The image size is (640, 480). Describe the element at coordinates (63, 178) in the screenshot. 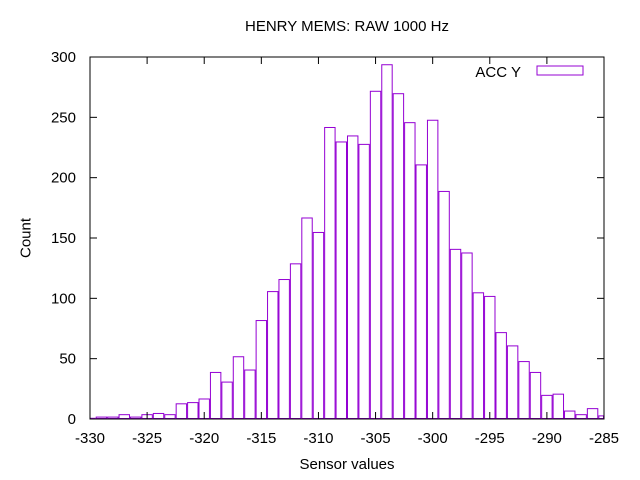

I see `y-tick-label: 200` at that location.